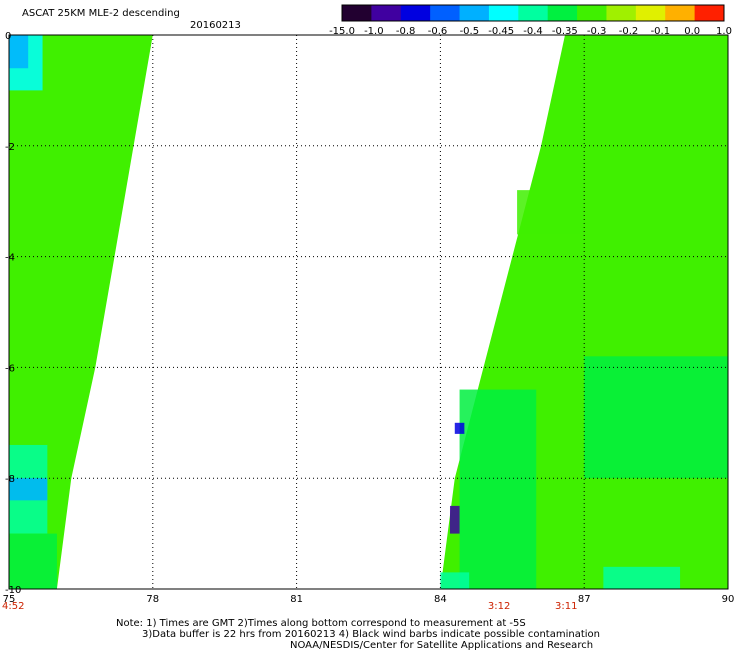 This screenshot has height=650, width=740. What do you see at coordinates (10, 368) in the screenshot?
I see `y-tick-label: -6` at bounding box center [10, 368].